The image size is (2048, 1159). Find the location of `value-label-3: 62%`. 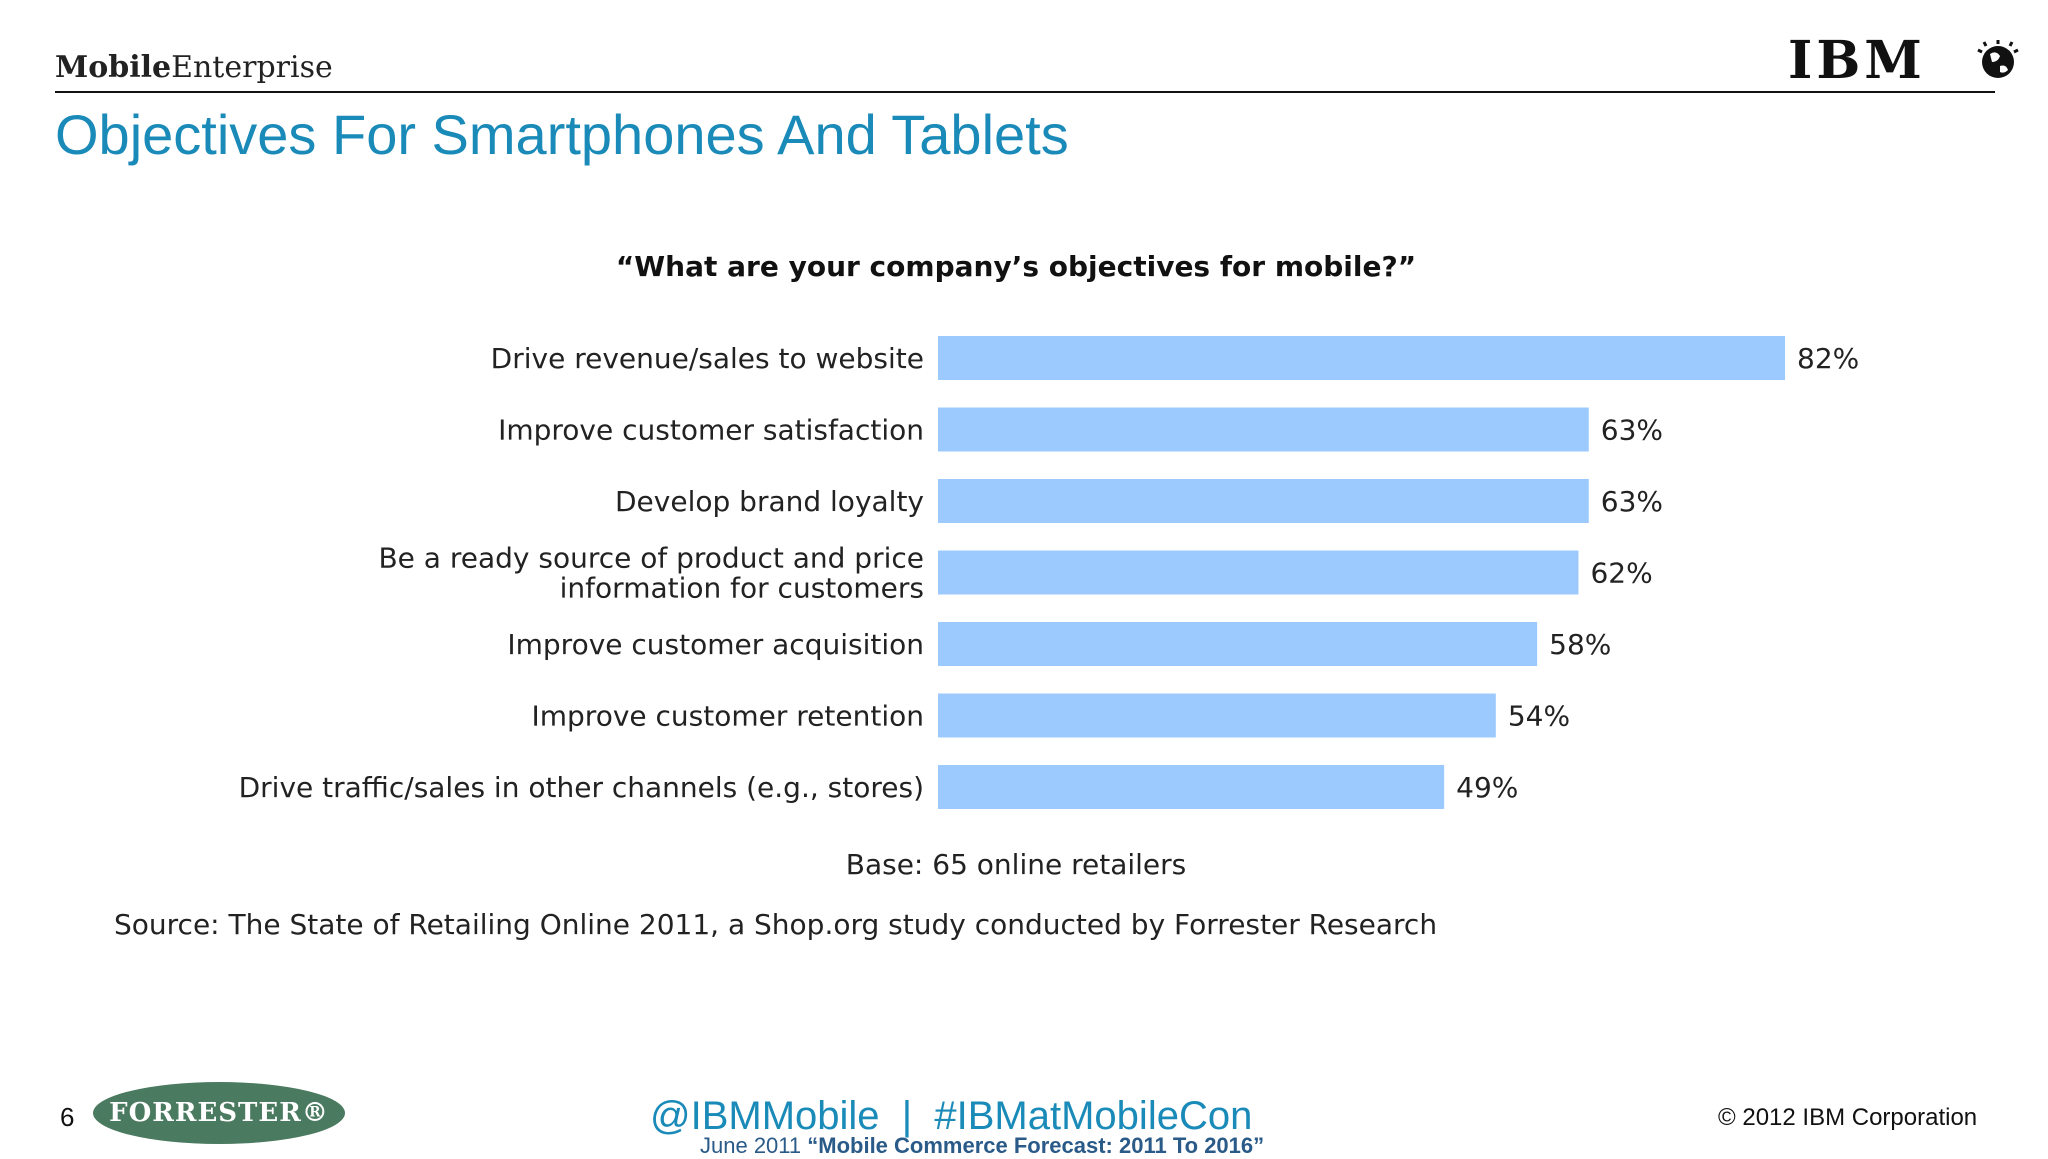

value-label-3: 62% is located at coordinates (1621, 573).